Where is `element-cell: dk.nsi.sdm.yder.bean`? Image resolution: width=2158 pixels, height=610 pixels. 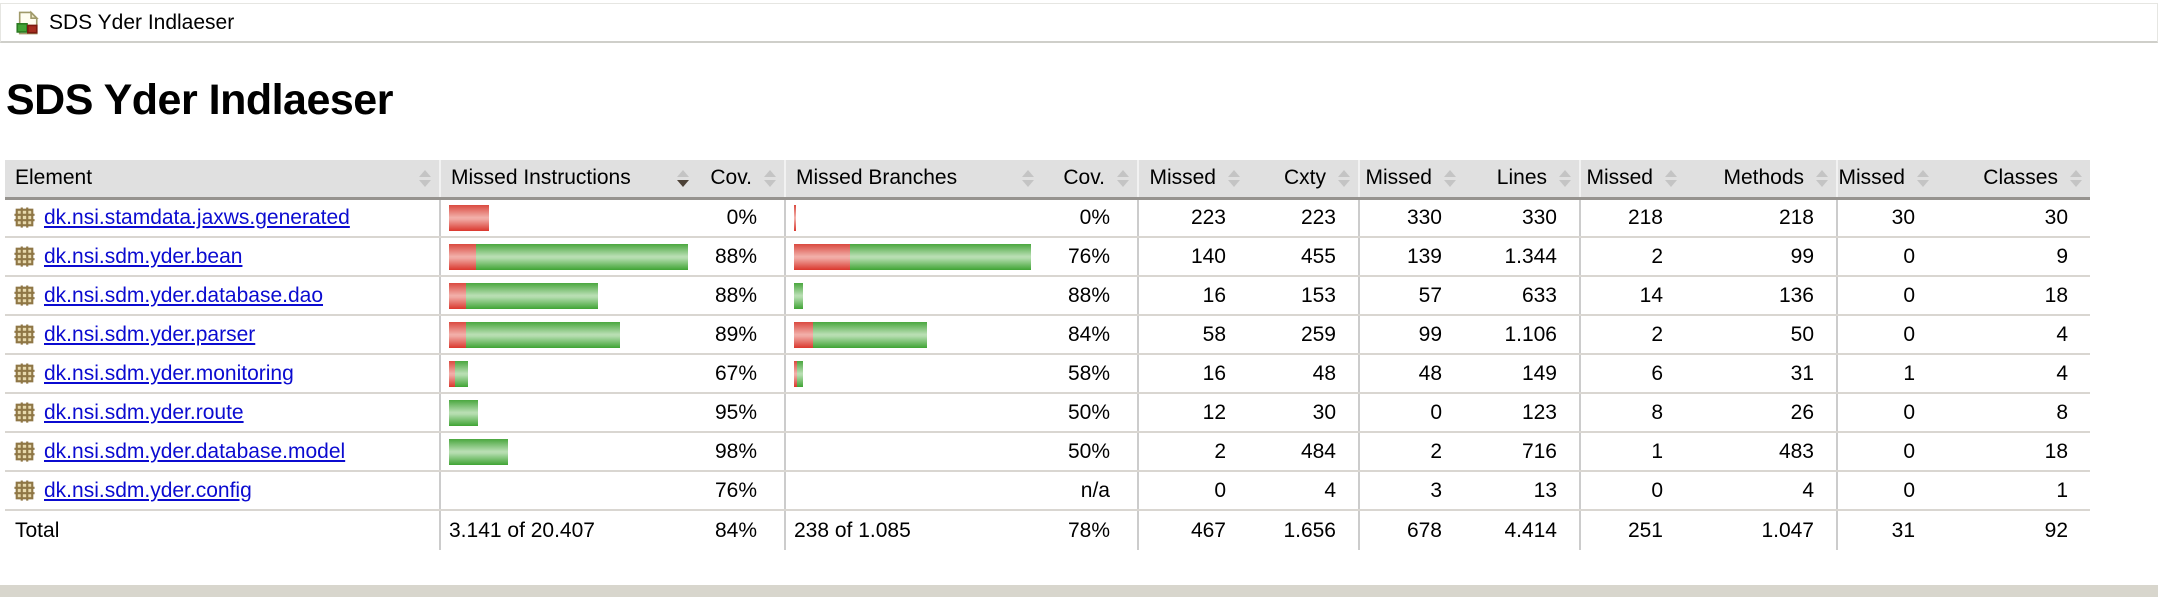
element-cell: dk.nsi.sdm.yder.bean is located at coordinates (222, 257).